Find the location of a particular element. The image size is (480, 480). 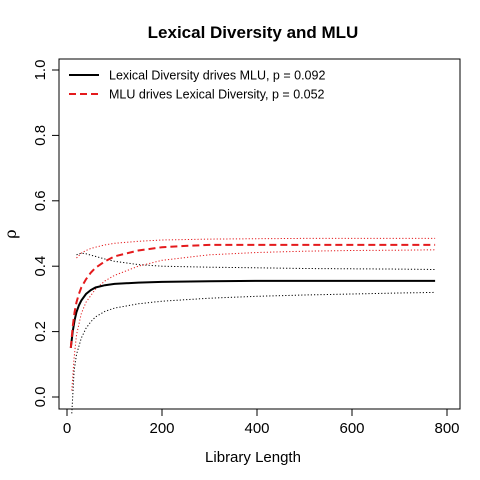

chart-title: Lexical Diversity and MLU is located at coordinates (253, 32).